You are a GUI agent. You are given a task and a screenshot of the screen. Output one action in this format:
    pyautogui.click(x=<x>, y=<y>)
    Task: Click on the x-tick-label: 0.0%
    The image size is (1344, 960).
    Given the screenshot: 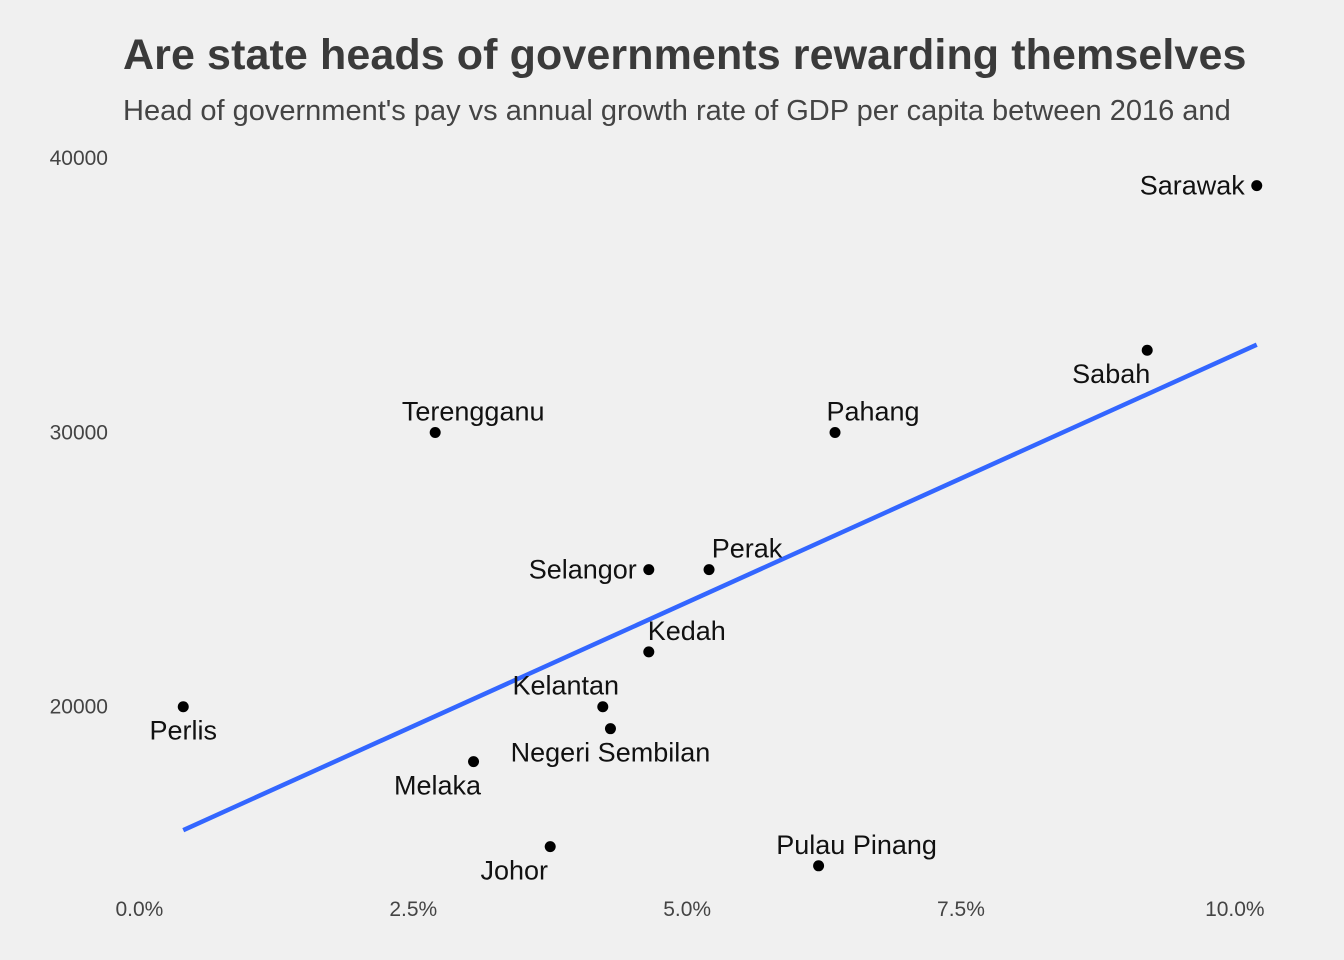 What is the action you would take?
    pyautogui.click(x=139, y=909)
    